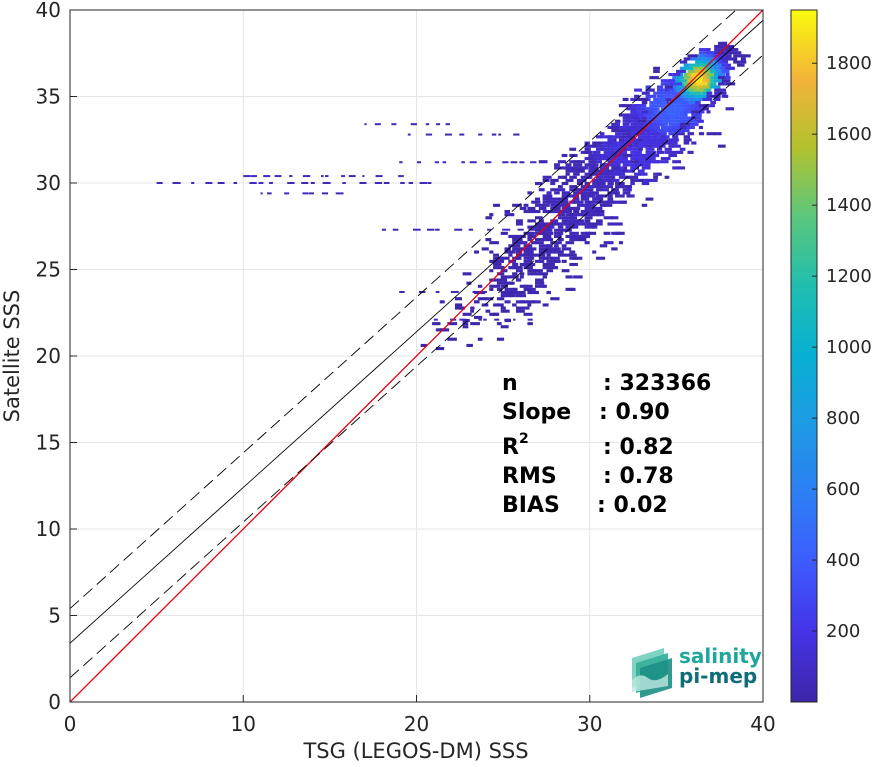 Image resolution: width=879 pixels, height=767 pixels. I want to click on x-tick-label: 30, so click(589, 724).